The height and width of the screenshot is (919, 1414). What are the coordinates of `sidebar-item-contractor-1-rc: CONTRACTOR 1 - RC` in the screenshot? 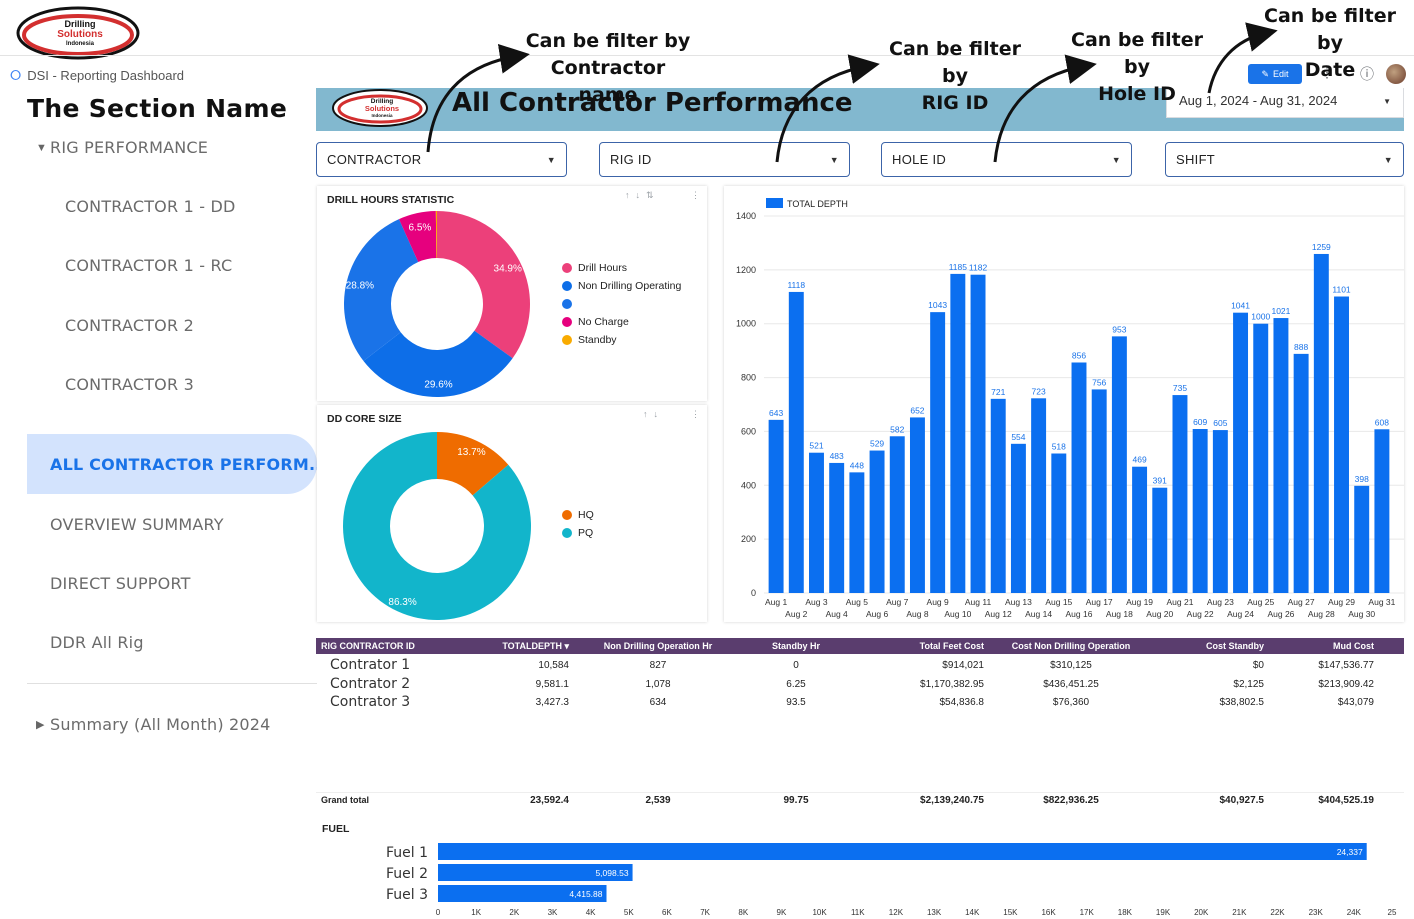 It's located at (149, 265).